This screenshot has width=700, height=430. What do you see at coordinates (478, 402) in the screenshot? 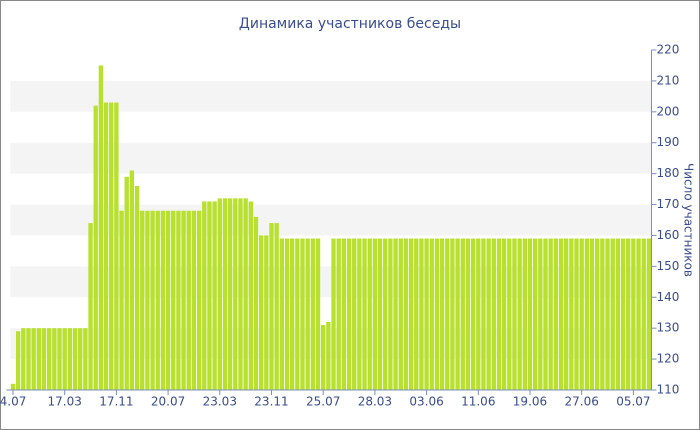
I see `x-tick-label: 11.06` at bounding box center [478, 402].